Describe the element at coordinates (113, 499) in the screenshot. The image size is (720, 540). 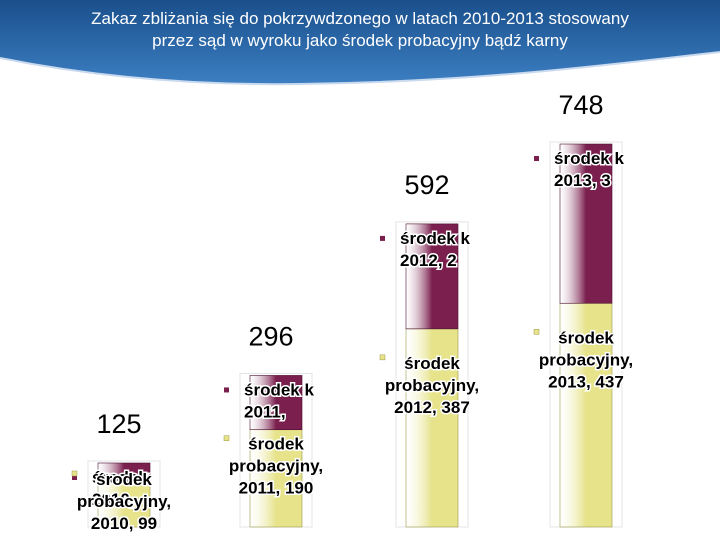
I see `label-karny-2010-1: 2010,` at that location.